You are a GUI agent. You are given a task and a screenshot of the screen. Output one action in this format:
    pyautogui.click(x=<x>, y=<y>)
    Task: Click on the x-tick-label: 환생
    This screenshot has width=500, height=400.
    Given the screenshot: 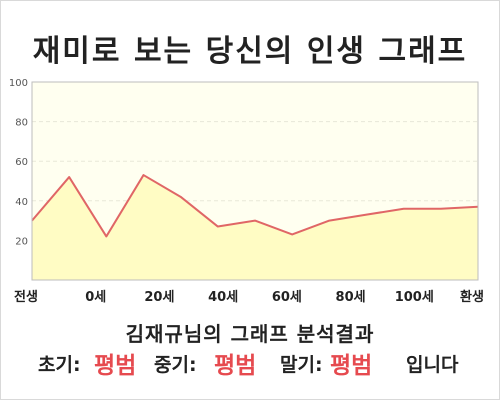 What is the action you would take?
    pyautogui.click(x=472, y=297)
    